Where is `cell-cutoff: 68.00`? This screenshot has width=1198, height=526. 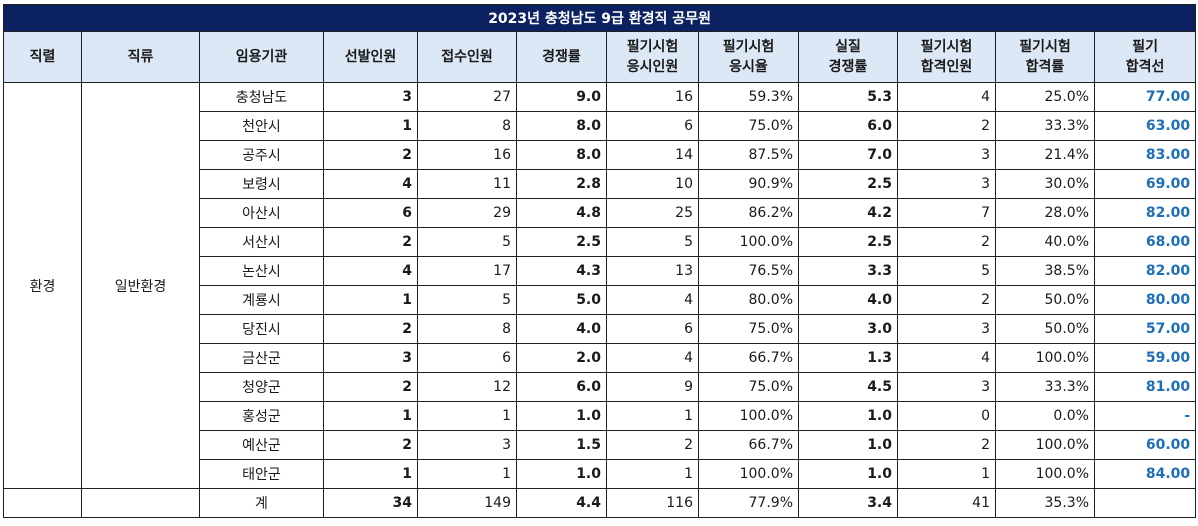
cell-cutoff: 68.00 is located at coordinates (1145, 242).